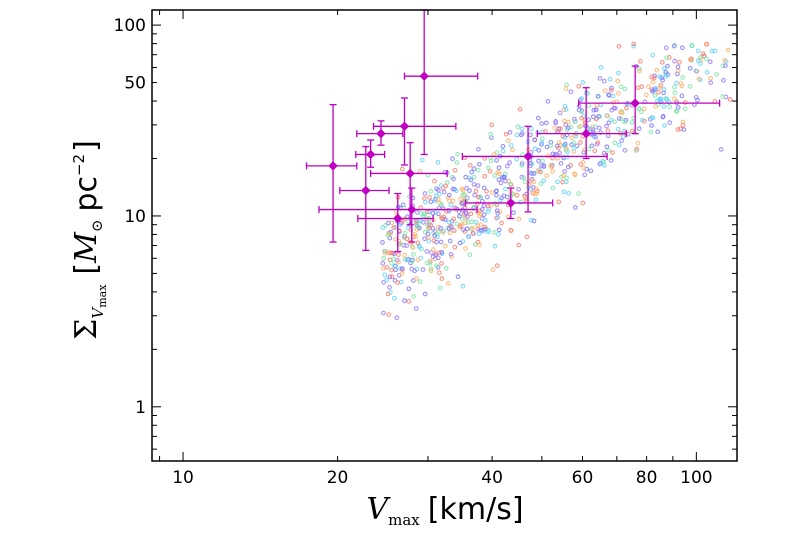  What do you see at coordinates (130, 26) in the screenshot?
I see `y-tick-label: 100` at bounding box center [130, 26].